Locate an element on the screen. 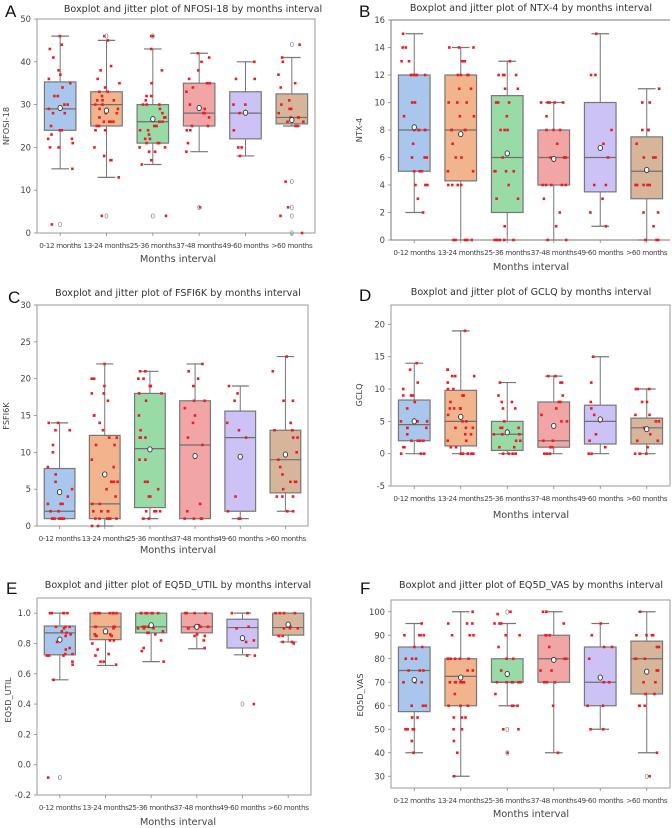 This screenshot has width=672, height=828. y-tick-label: 80 is located at coordinates (379, 659).